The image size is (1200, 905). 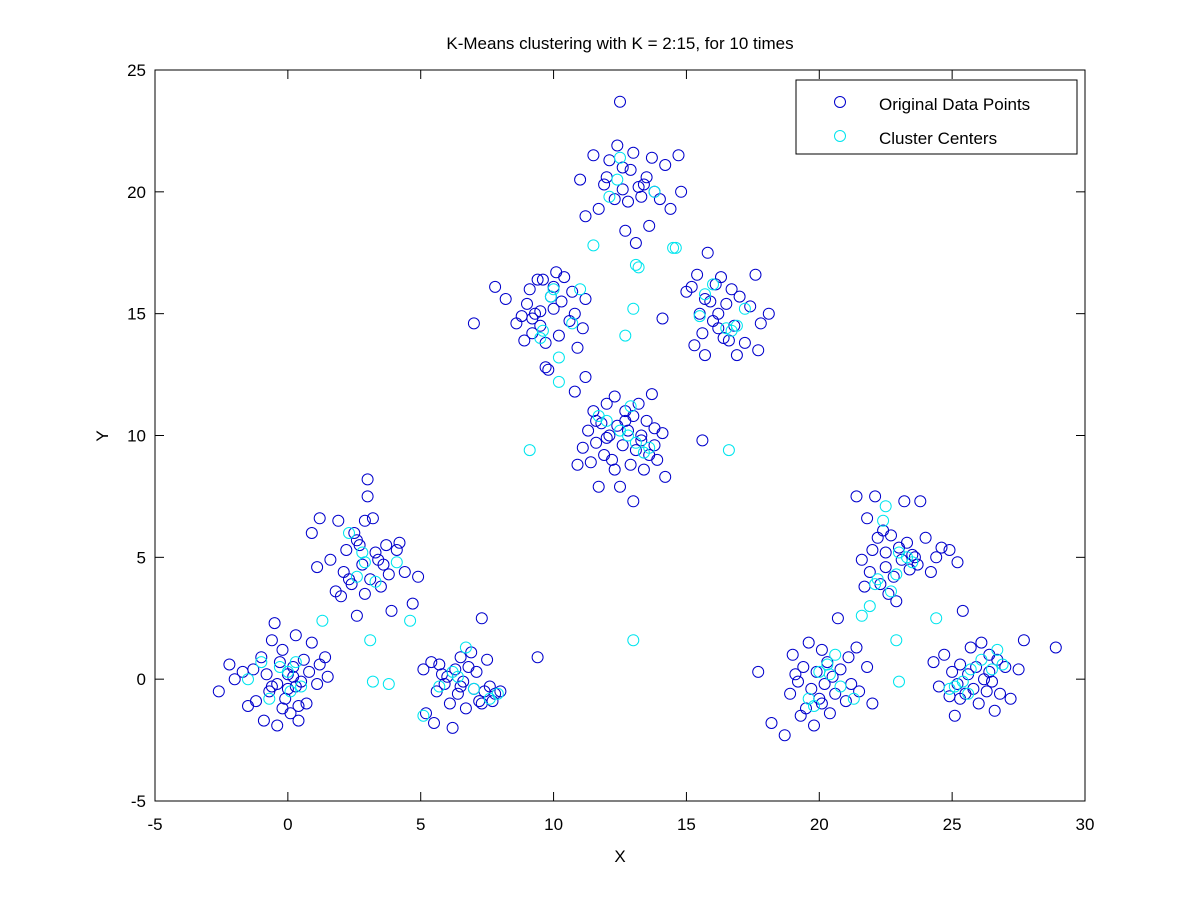 I want to click on legend-label-centers: Cluster Centers, so click(x=938, y=138).